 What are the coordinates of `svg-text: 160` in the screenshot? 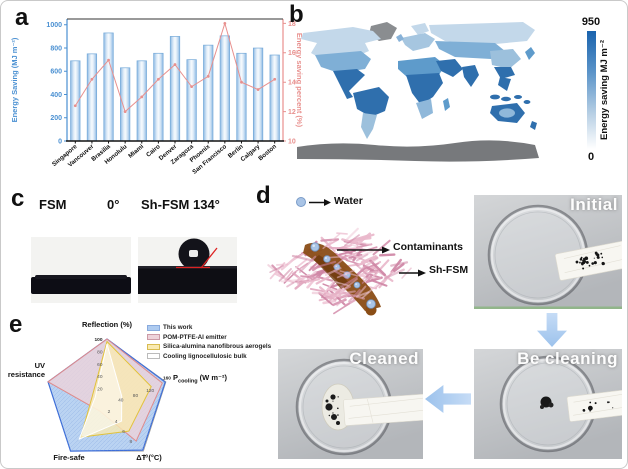 It's located at (167, 378).